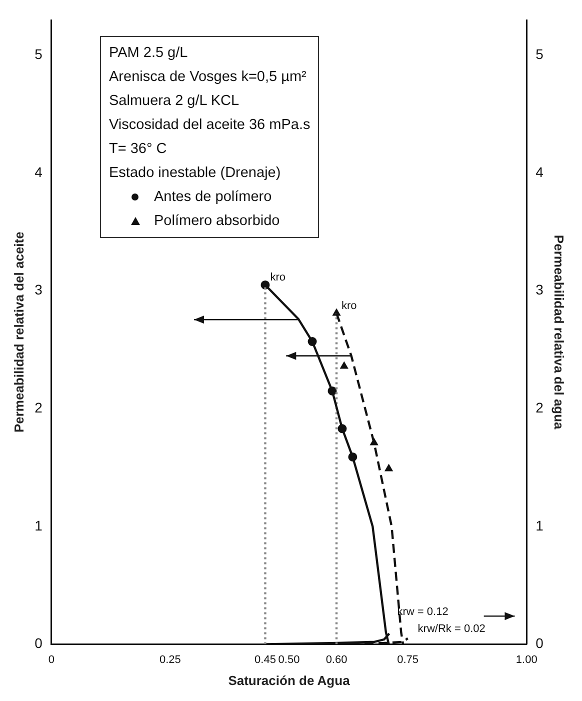  What do you see at coordinates (208, 77) in the screenshot?
I see `annotation: Arenisca de Vosges k=0,5 µm²` at bounding box center [208, 77].